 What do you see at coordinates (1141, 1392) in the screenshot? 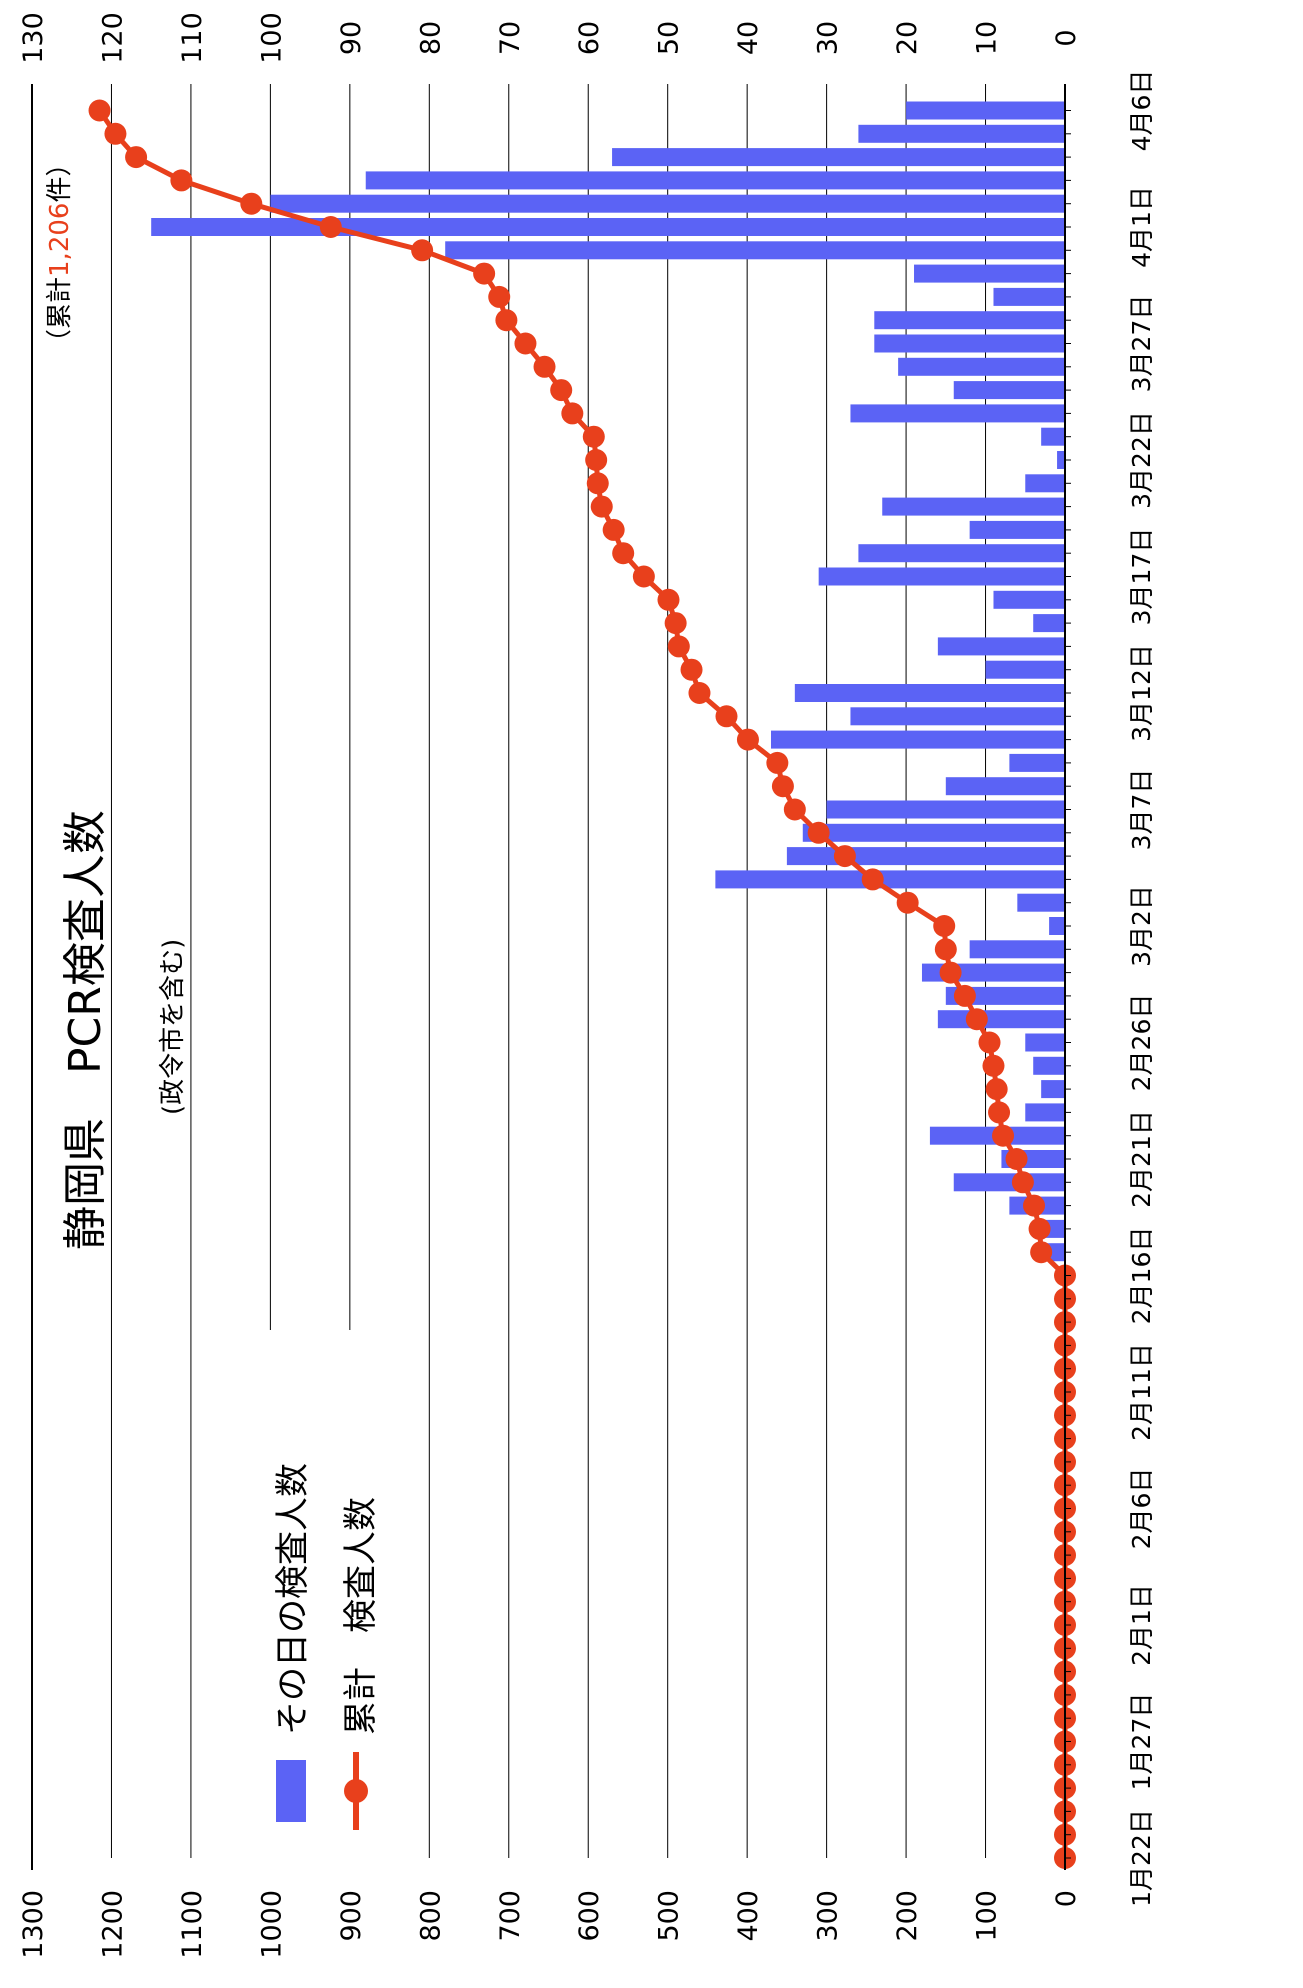
I see `date-label-20: 2月11日` at bounding box center [1141, 1392].